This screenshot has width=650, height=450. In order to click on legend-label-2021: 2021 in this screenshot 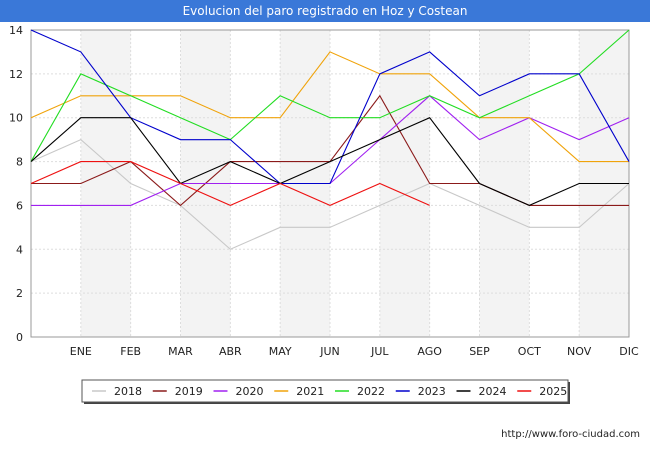, I will do `click(310, 391)`.